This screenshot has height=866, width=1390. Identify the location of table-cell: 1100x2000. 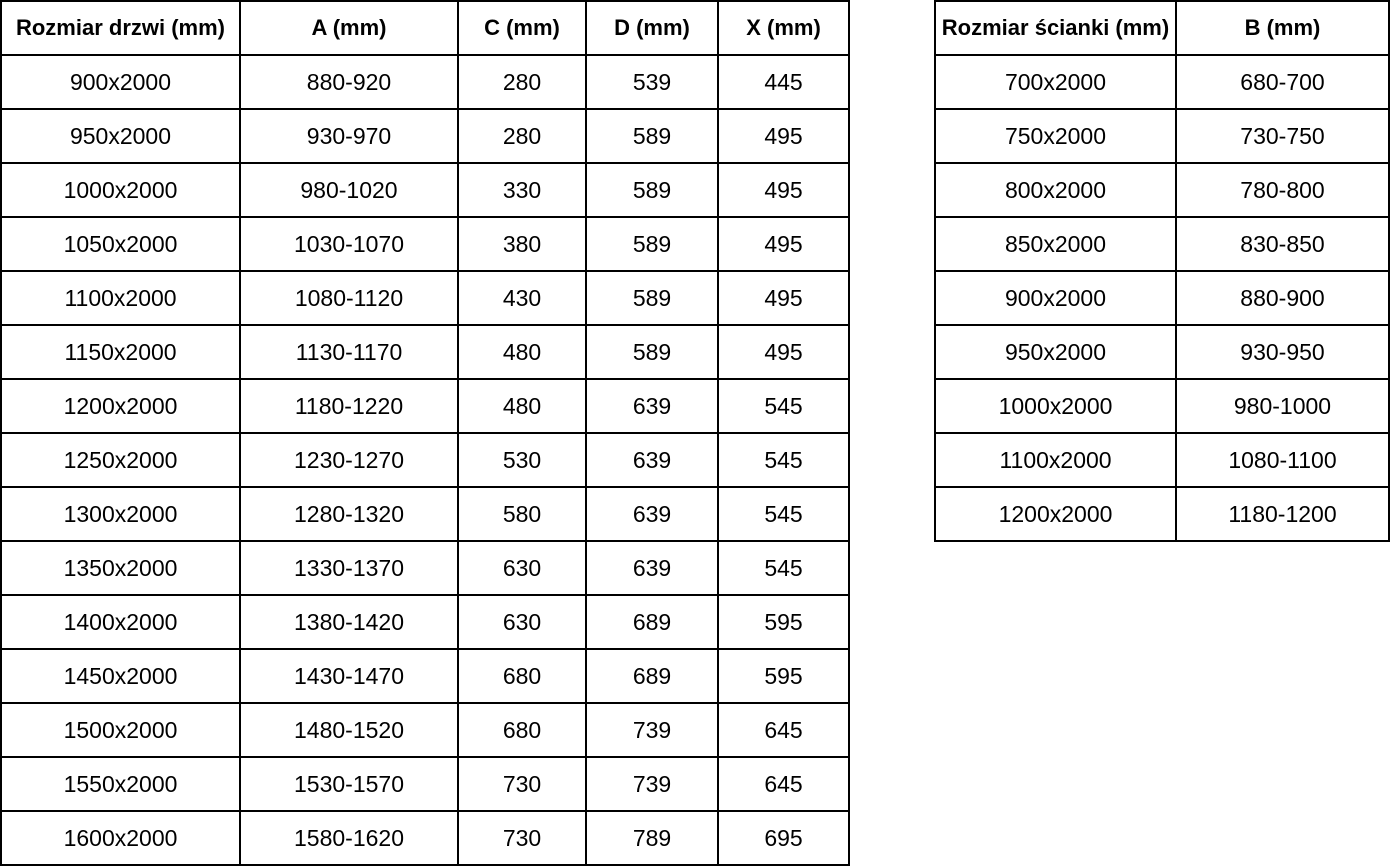
(1055, 460).